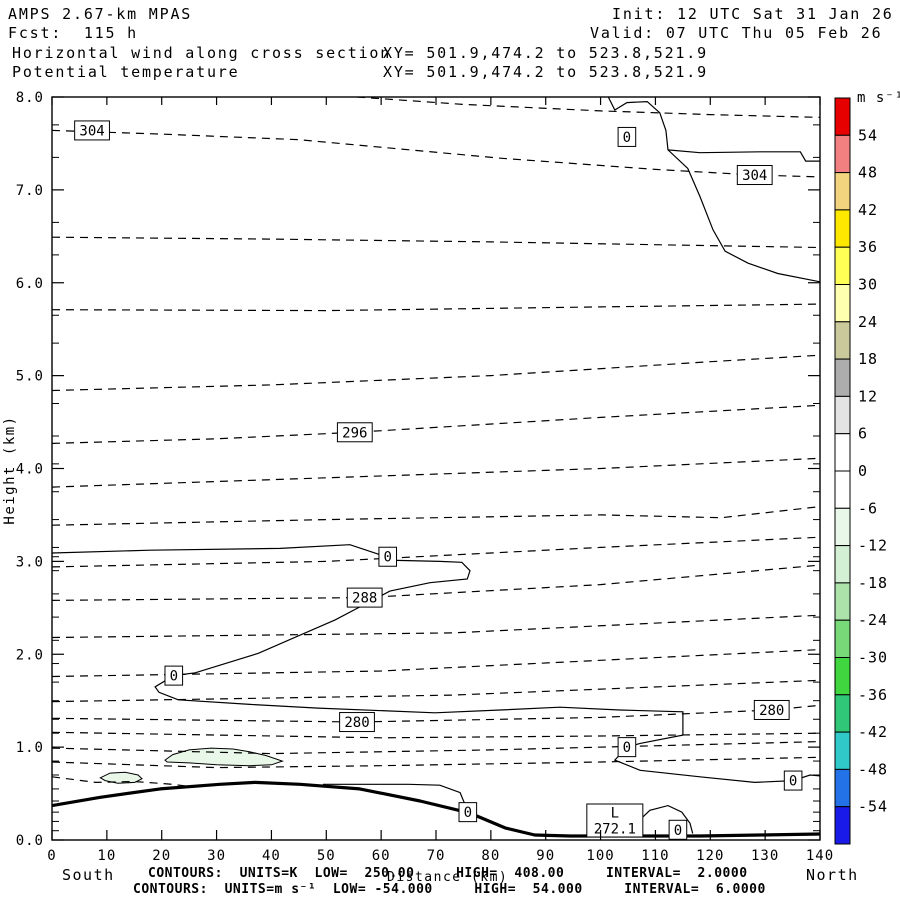 Image resolution: width=900 pixels, height=900 pixels. Describe the element at coordinates (30, 655) in the screenshot. I see `y-tick-label: 2.0` at that location.